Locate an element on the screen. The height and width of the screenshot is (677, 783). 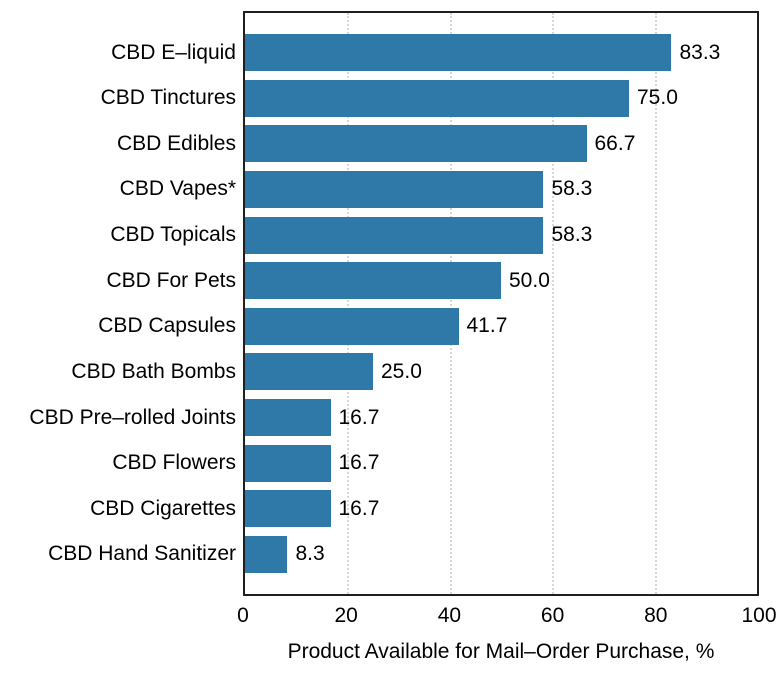
category-label: CBD Bath Bombs is located at coordinates (153, 371).